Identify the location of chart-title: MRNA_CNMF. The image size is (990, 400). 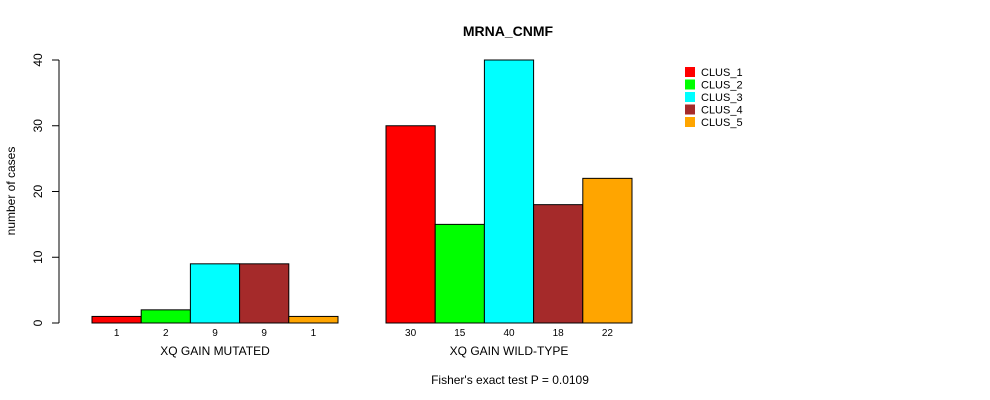
(508, 31).